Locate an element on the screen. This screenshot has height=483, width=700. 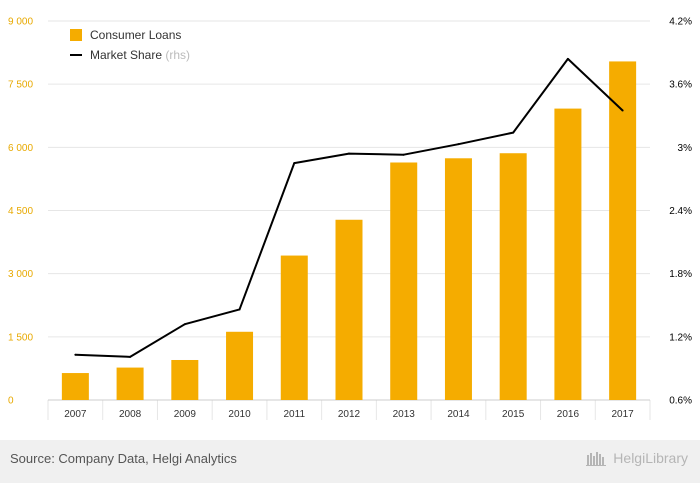
y-right-tick-label: 3.6% is located at coordinates (680, 85).